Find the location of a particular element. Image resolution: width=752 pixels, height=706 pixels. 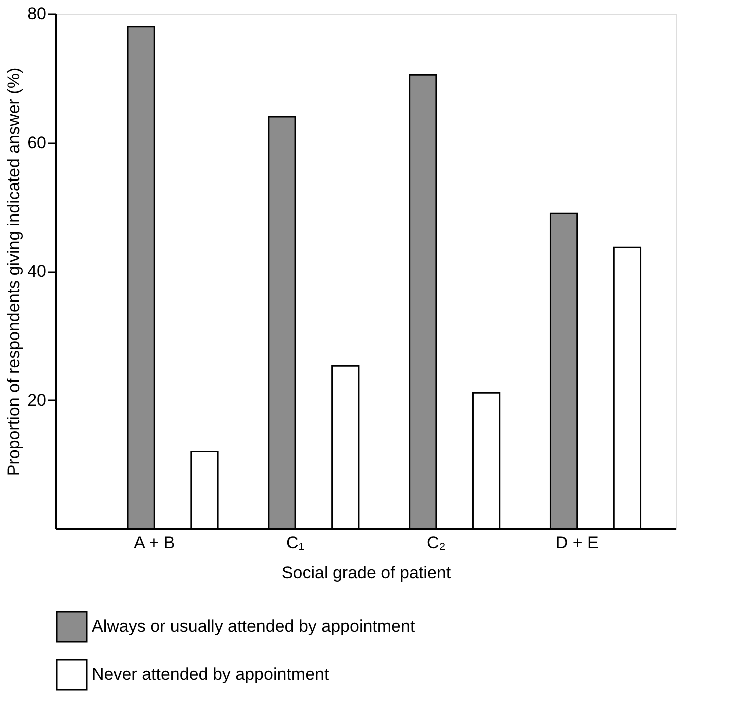

x-tick-label: A + B is located at coordinates (155, 543).